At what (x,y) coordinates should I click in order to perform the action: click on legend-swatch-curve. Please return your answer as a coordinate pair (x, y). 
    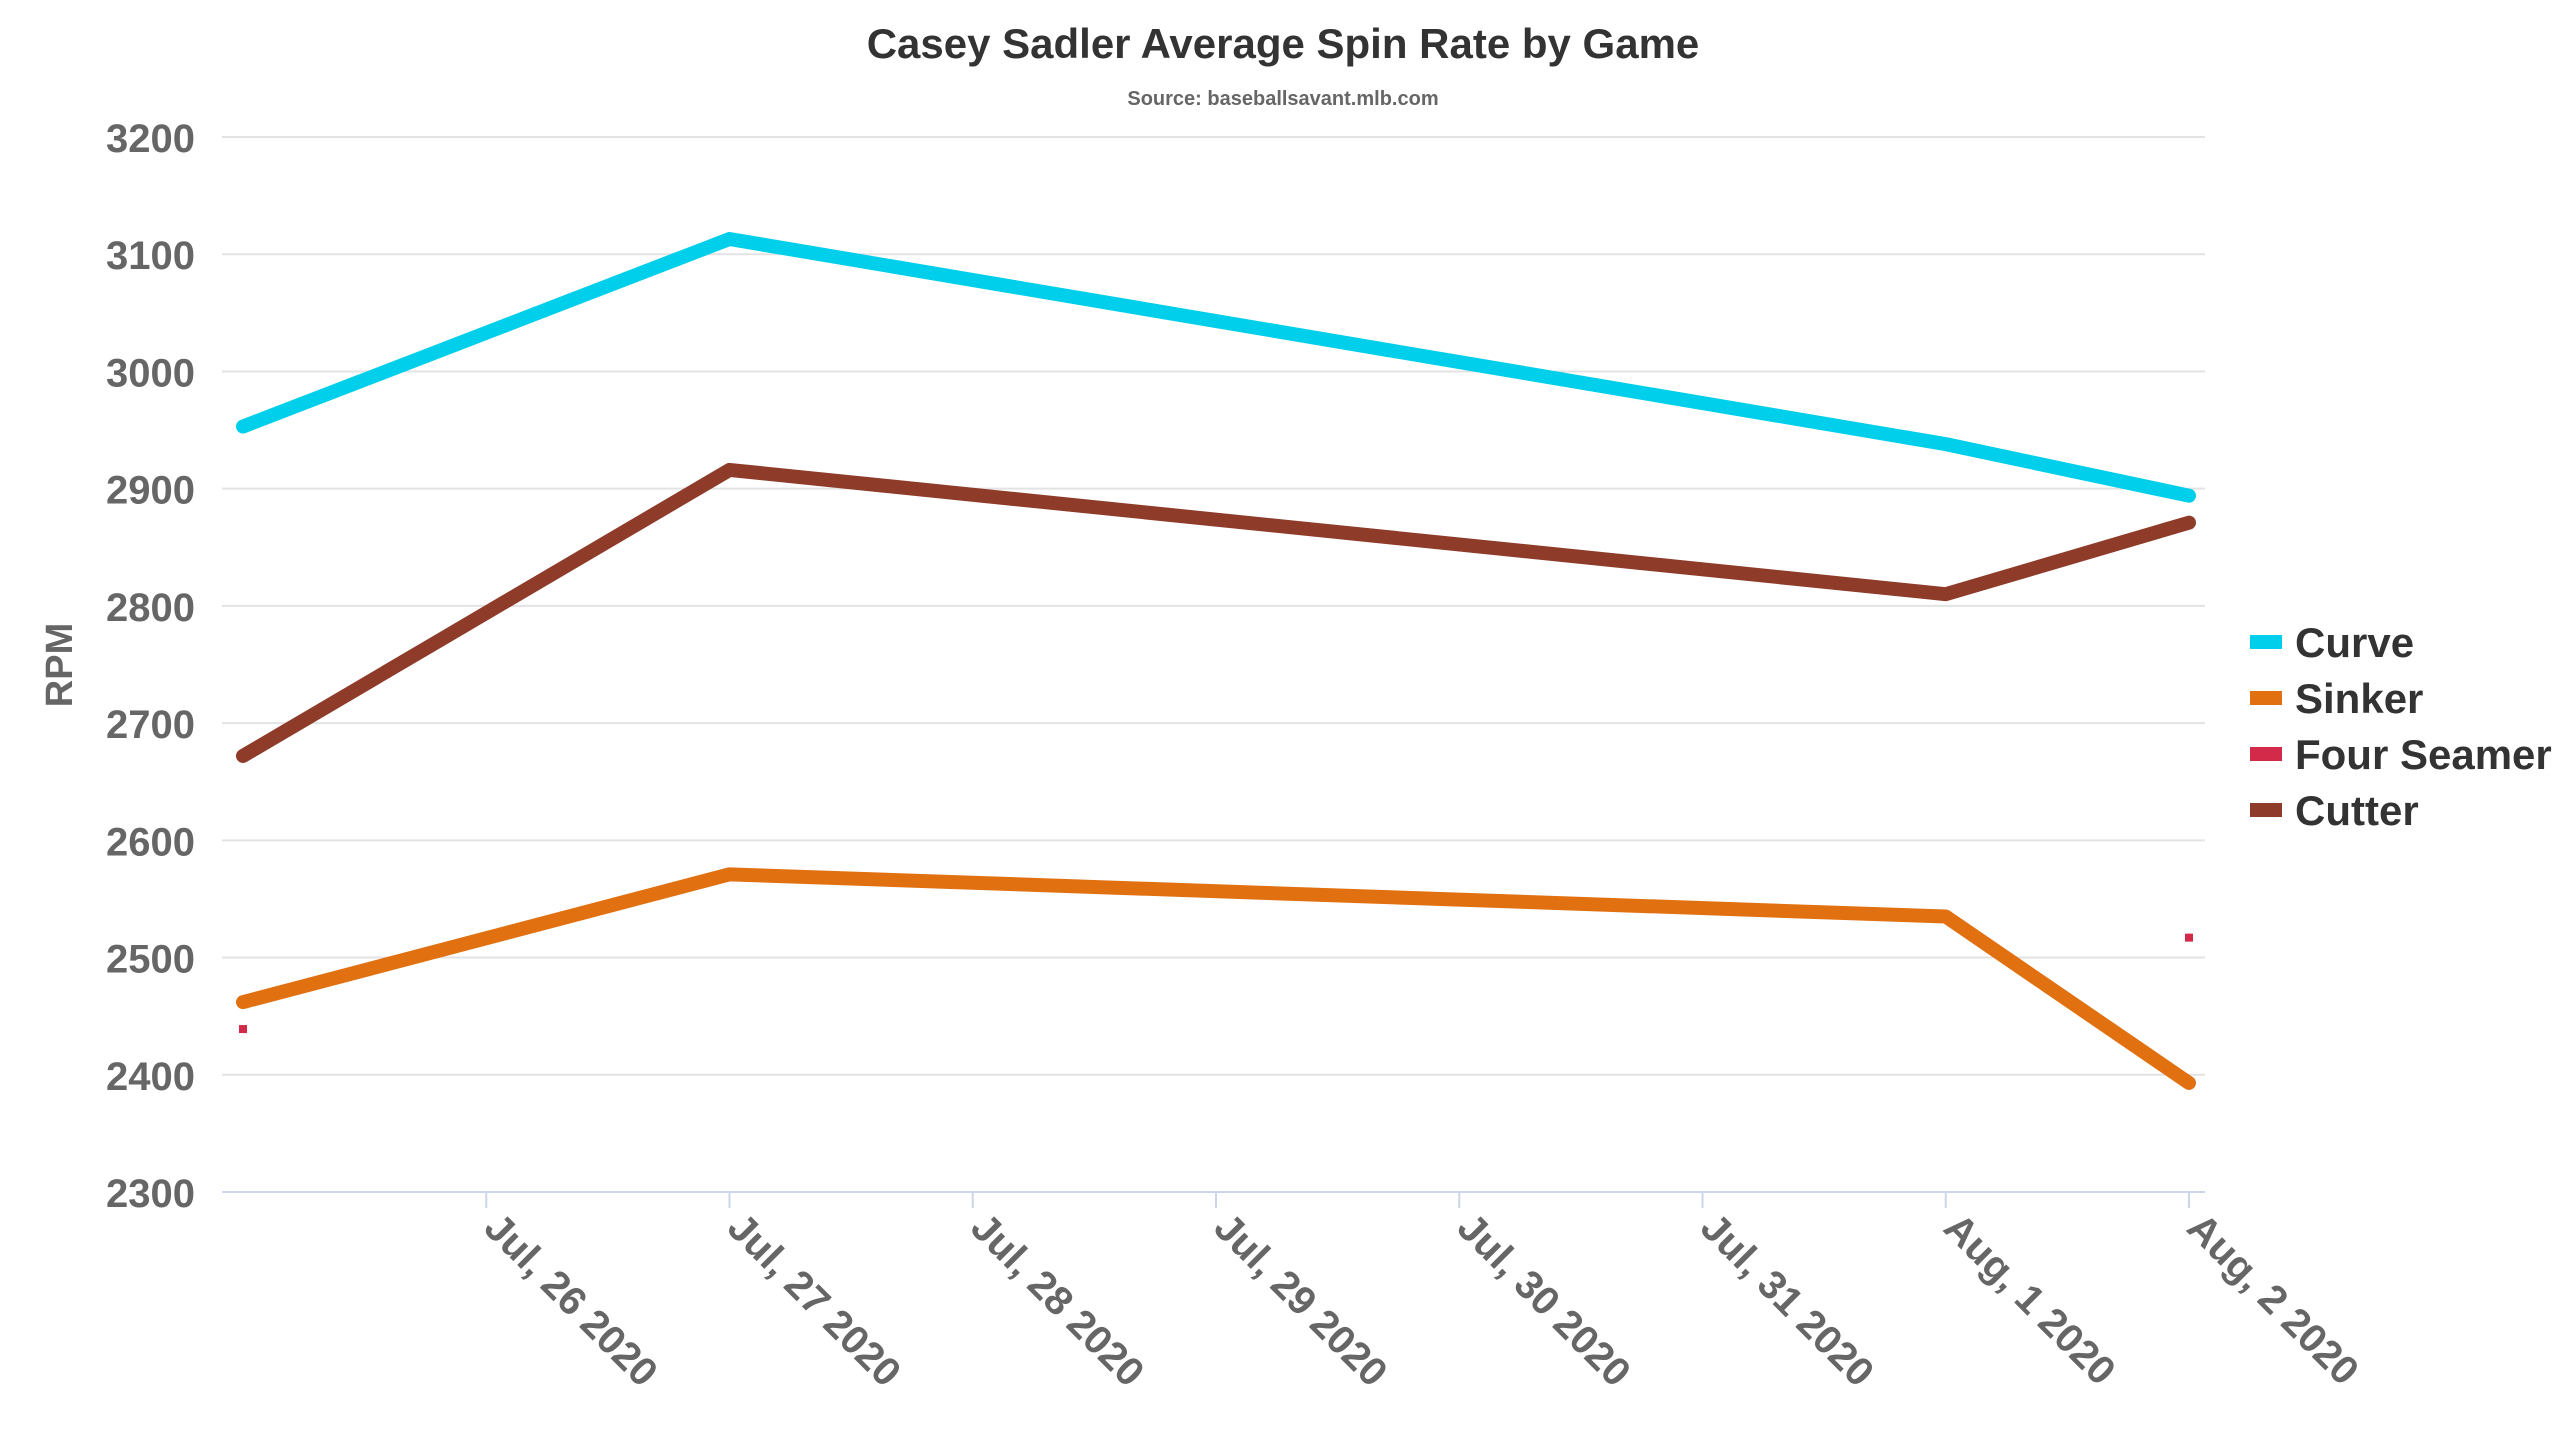
    Looking at the image, I should click on (2266, 642).